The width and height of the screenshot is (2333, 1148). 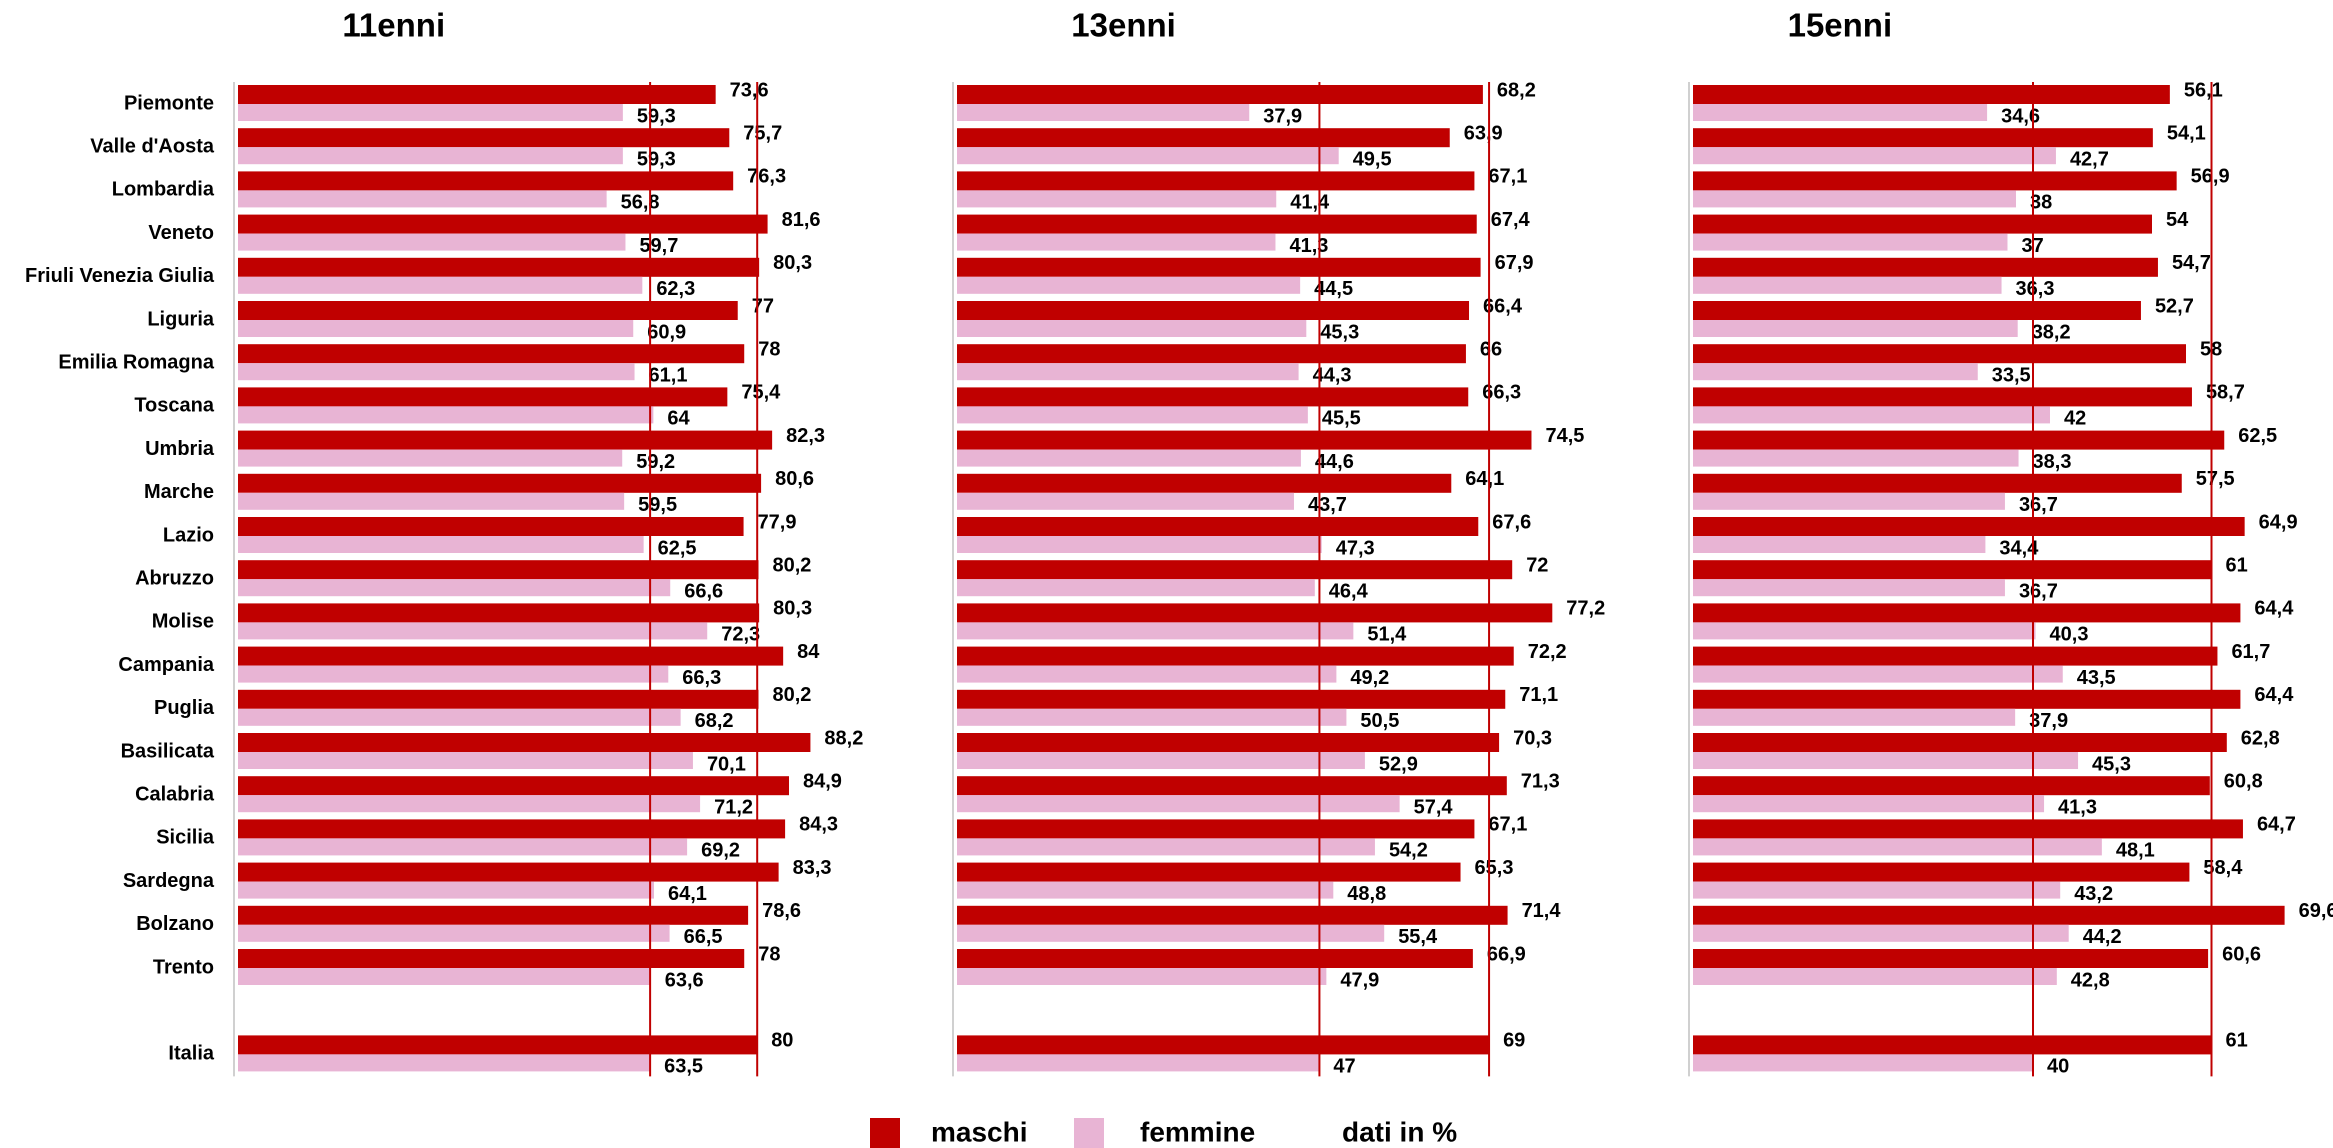 I want to click on value-label: 84,3, so click(x=818, y=825).